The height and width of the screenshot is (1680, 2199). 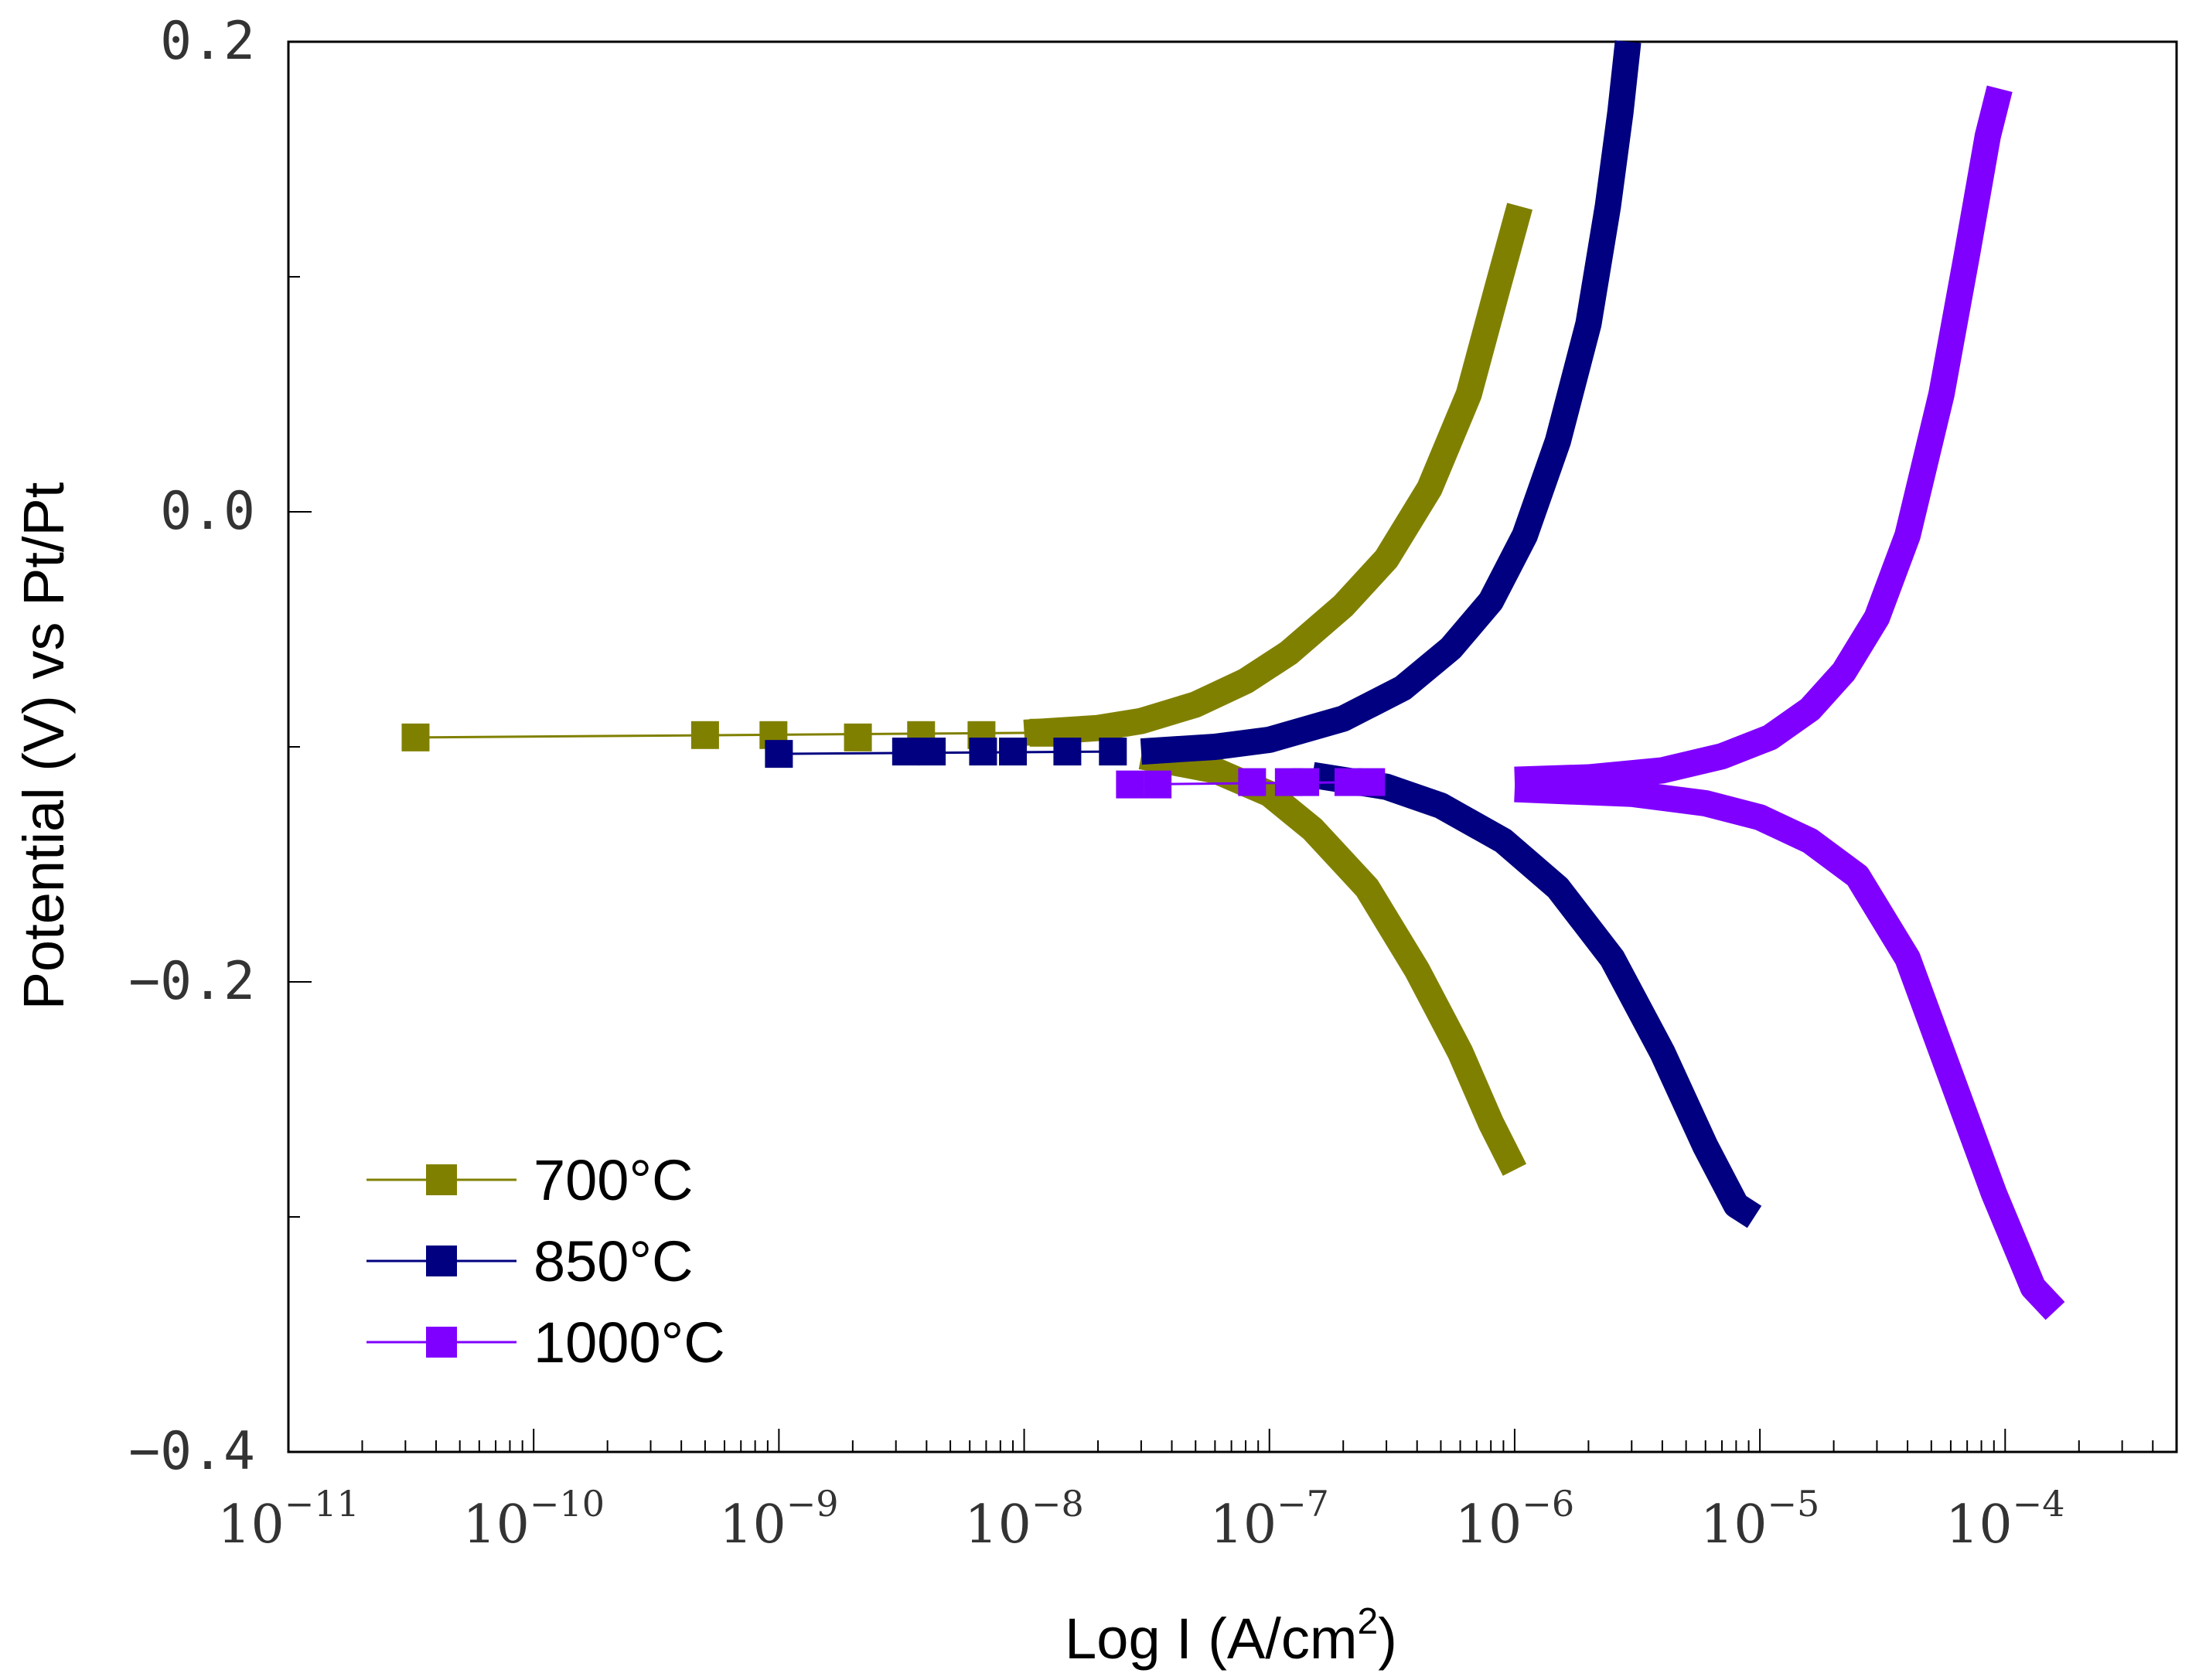 I want to click on y-tick-label: 0.0, so click(x=208, y=511).